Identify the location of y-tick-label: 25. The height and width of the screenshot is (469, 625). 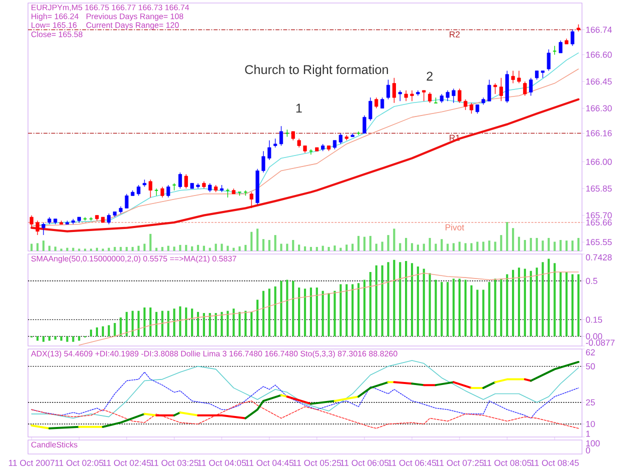
(590, 402).